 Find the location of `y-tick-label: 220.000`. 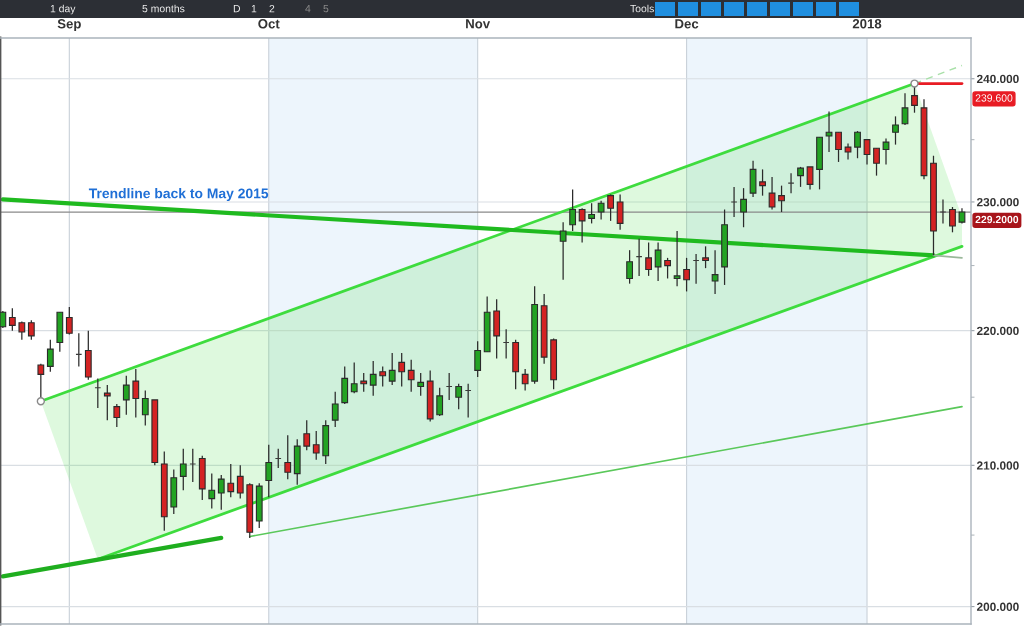

y-tick-label: 220.000 is located at coordinates (997, 331).